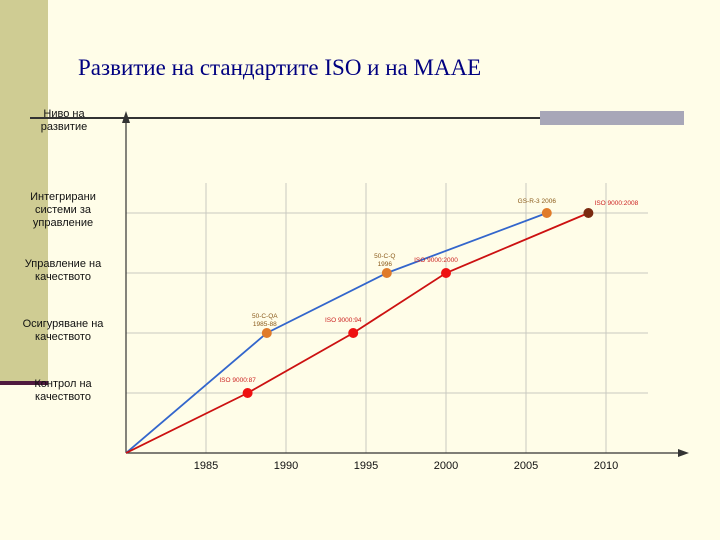 This screenshot has width=720, height=540. Describe the element at coordinates (63, 270) in the screenshot. I see `y-category-label: Управление на качеството` at that location.